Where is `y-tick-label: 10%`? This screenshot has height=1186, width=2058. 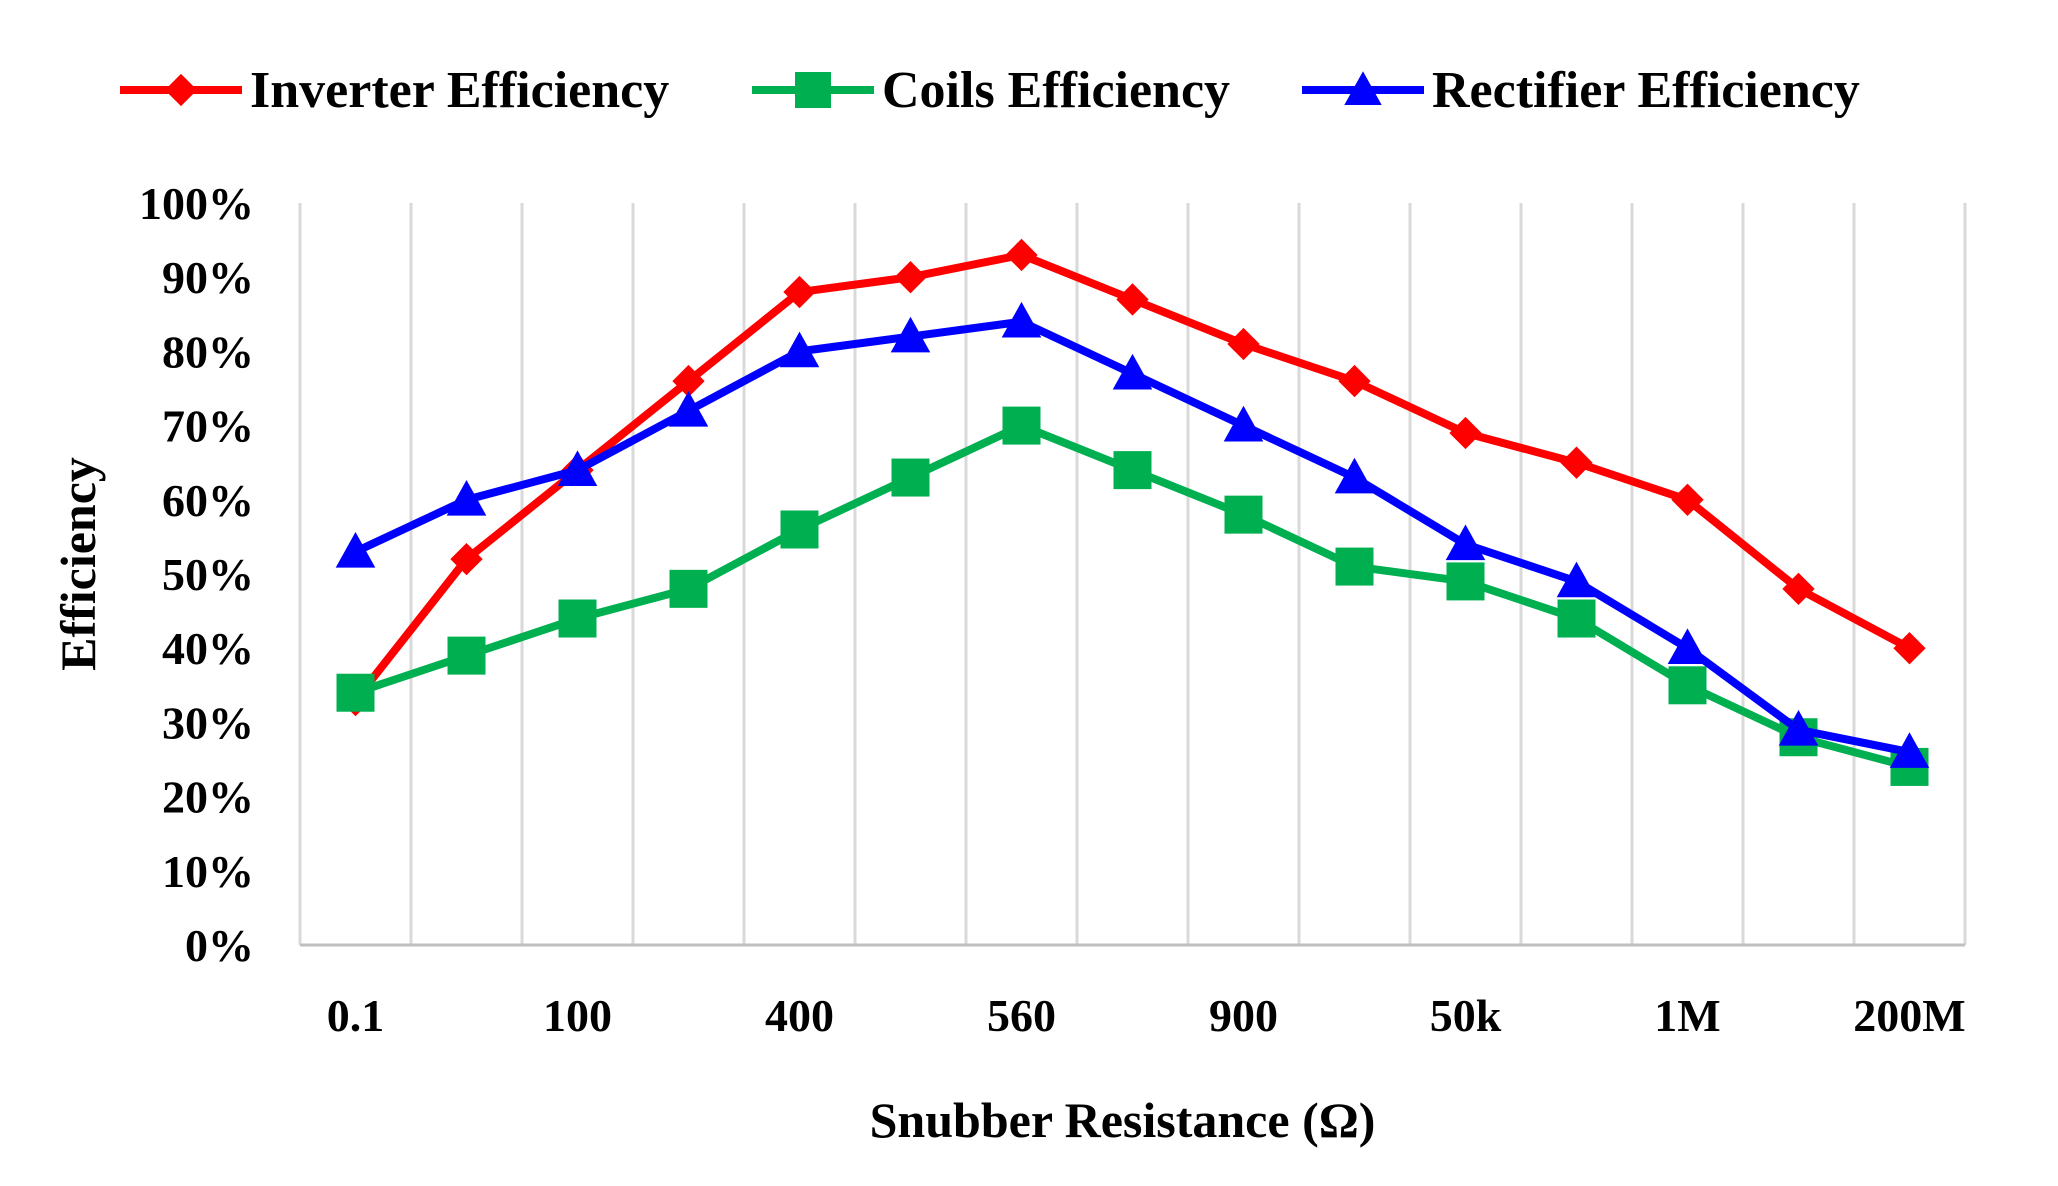
y-tick-label: 10% is located at coordinates (208, 871).